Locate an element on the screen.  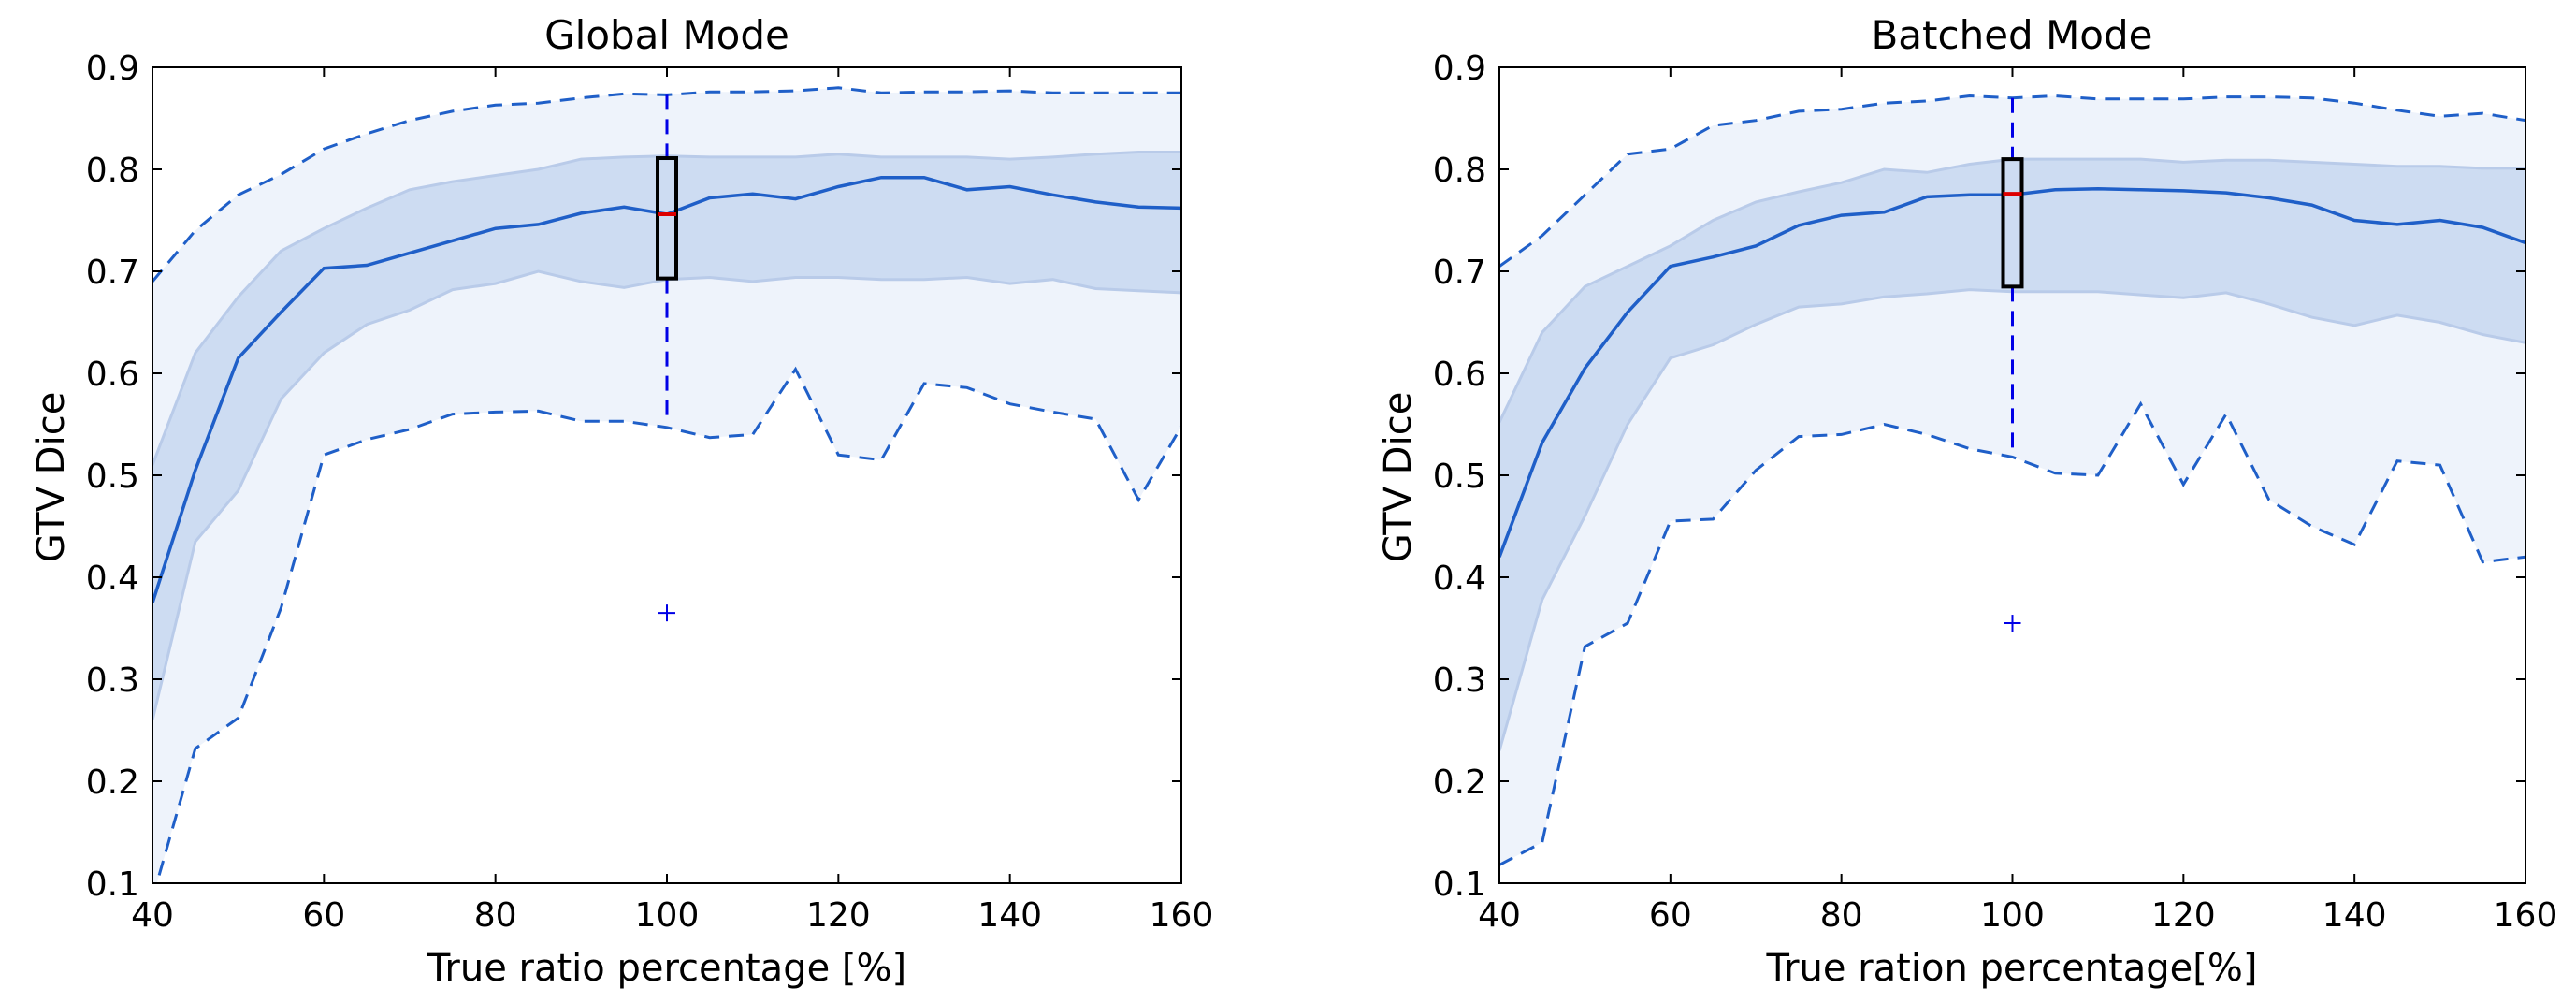
x-axis-label: True ratio percentage [%] is located at coordinates (666, 968).